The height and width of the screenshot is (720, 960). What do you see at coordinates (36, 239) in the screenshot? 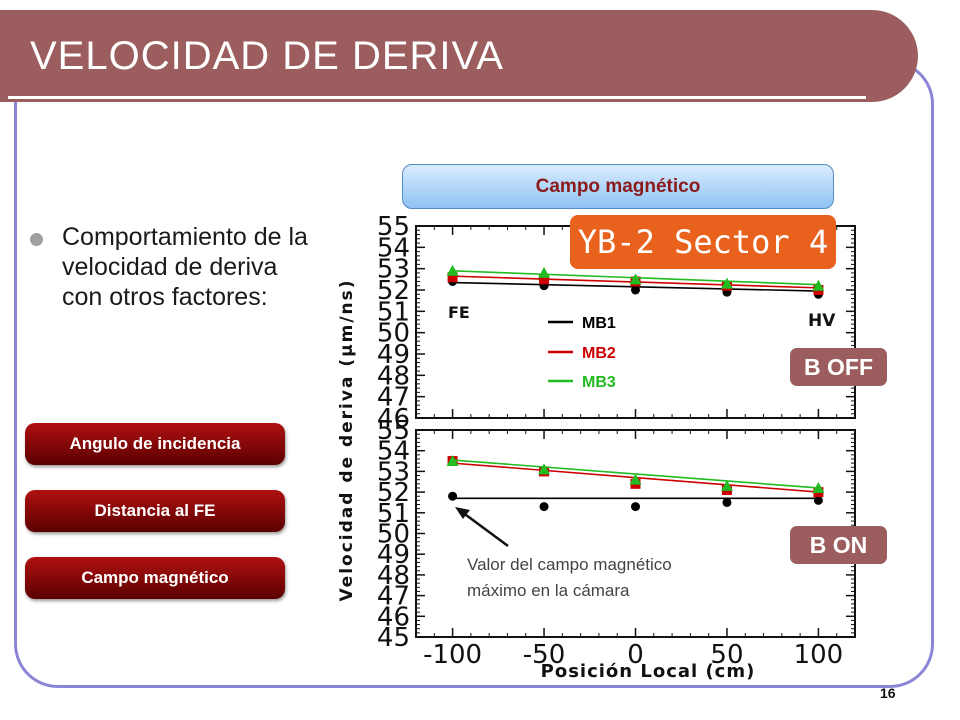
I see `bullet-dot-icon` at bounding box center [36, 239].